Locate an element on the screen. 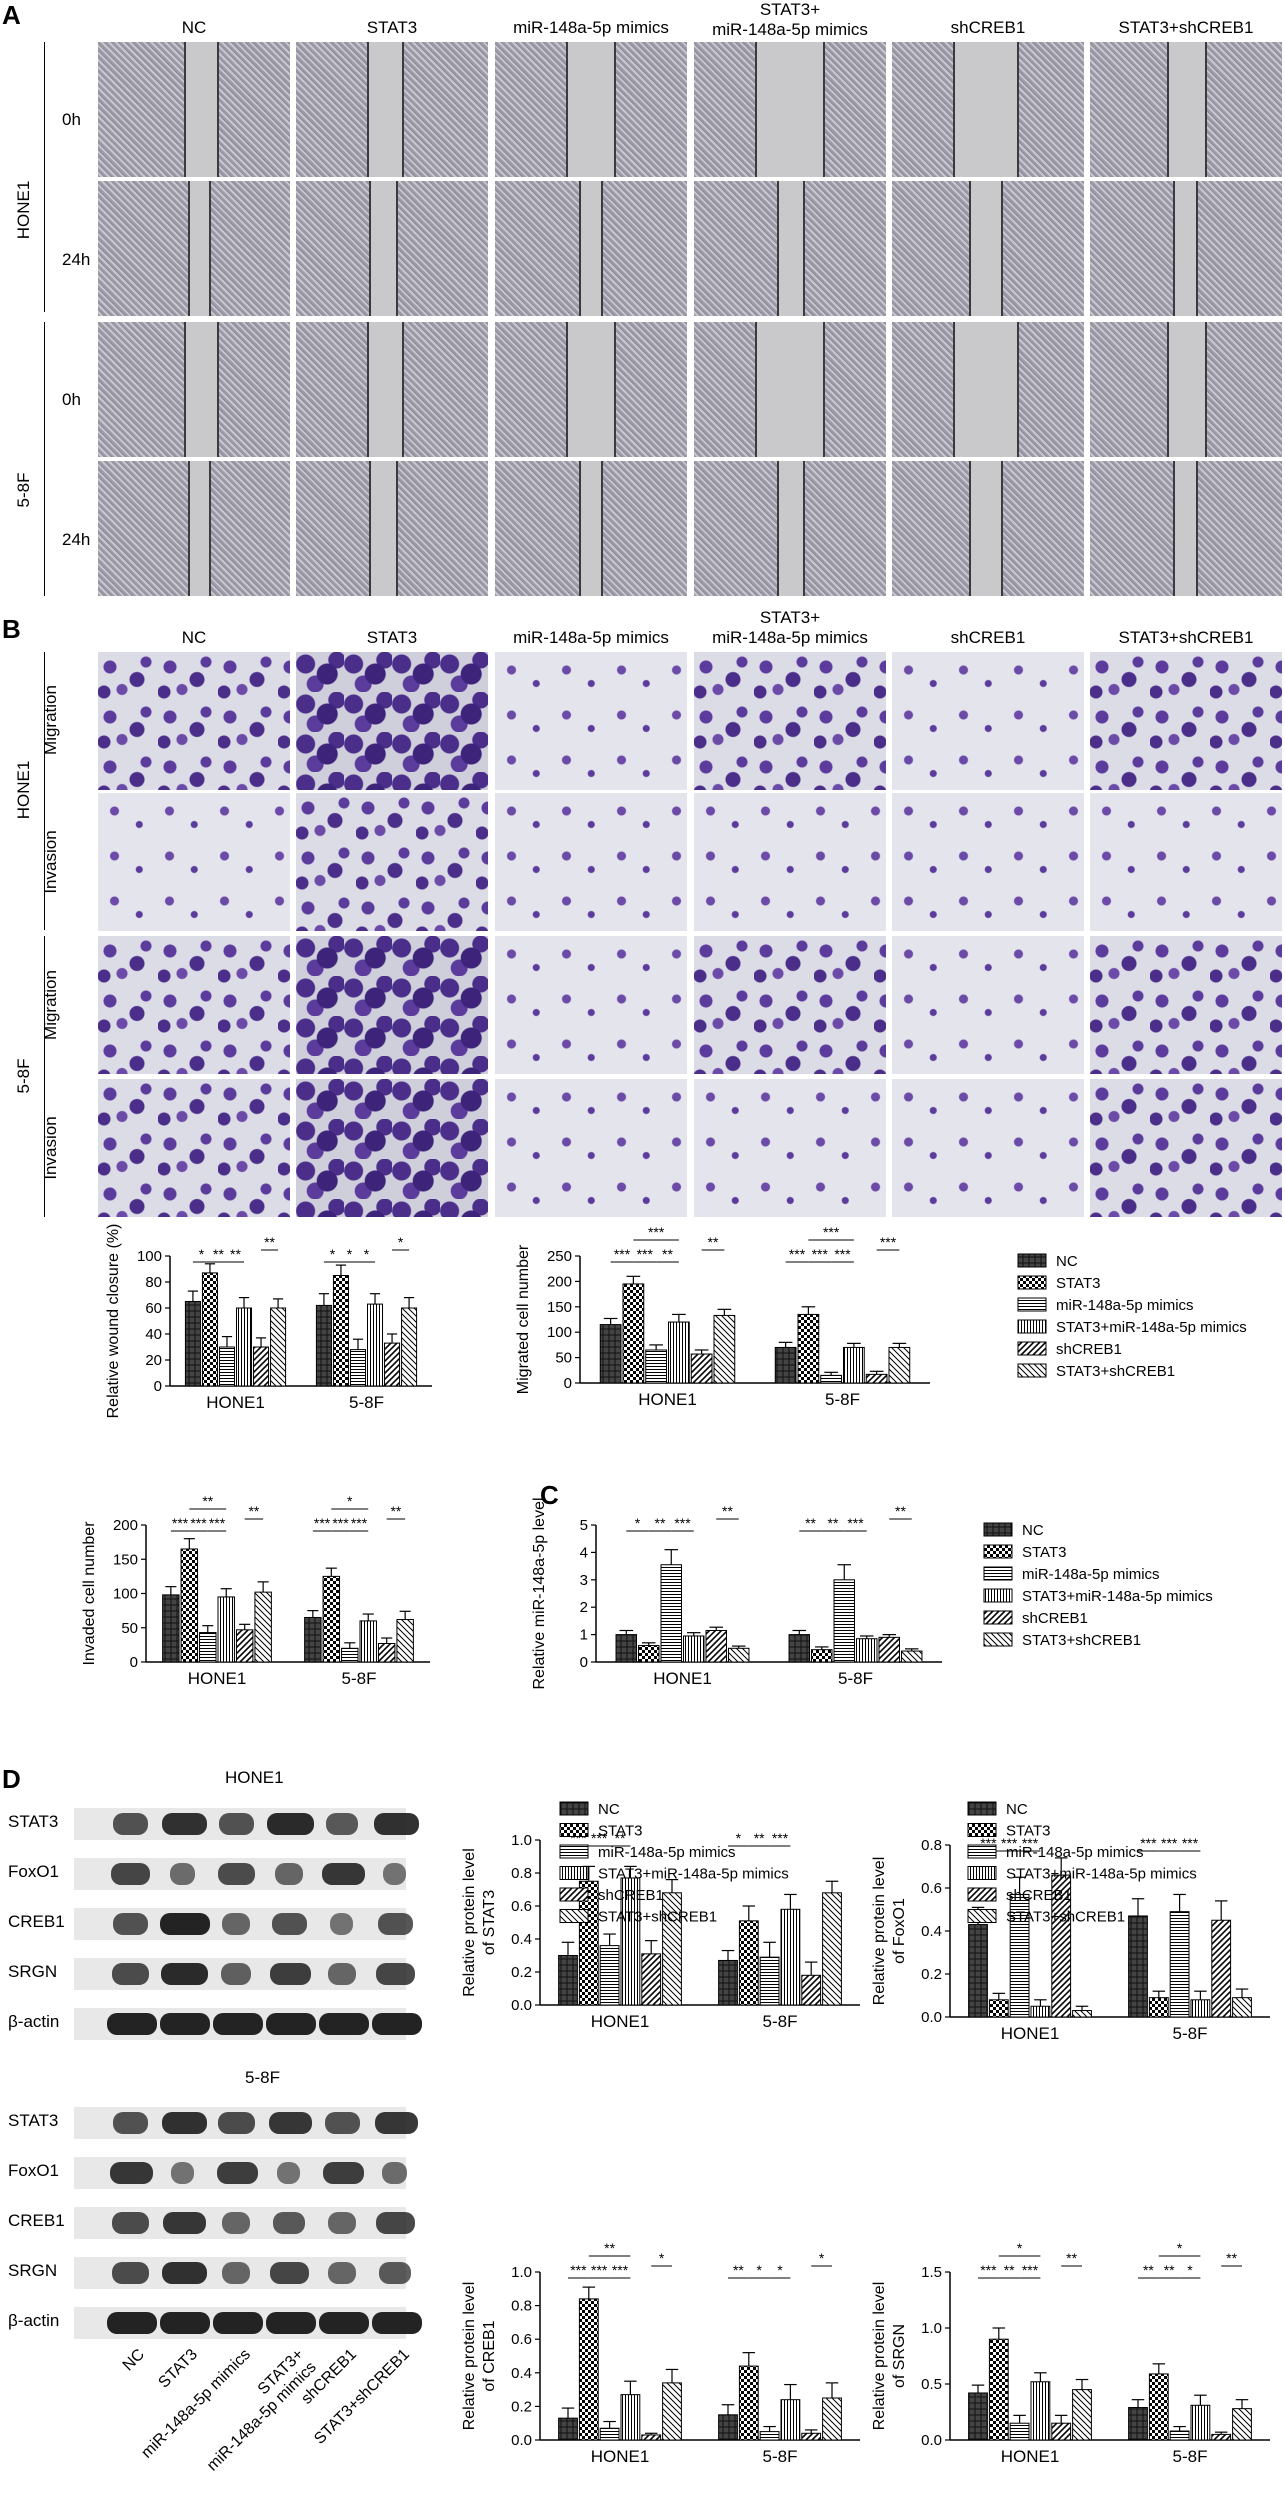  y-tick-label: 2 is located at coordinates (584, 1607).